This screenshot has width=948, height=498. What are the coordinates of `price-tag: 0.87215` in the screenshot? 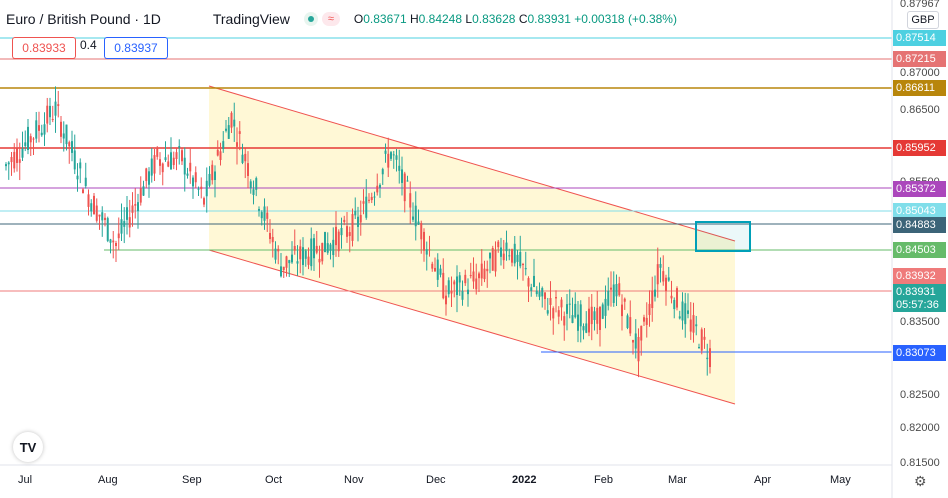 It's located at (919, 59).